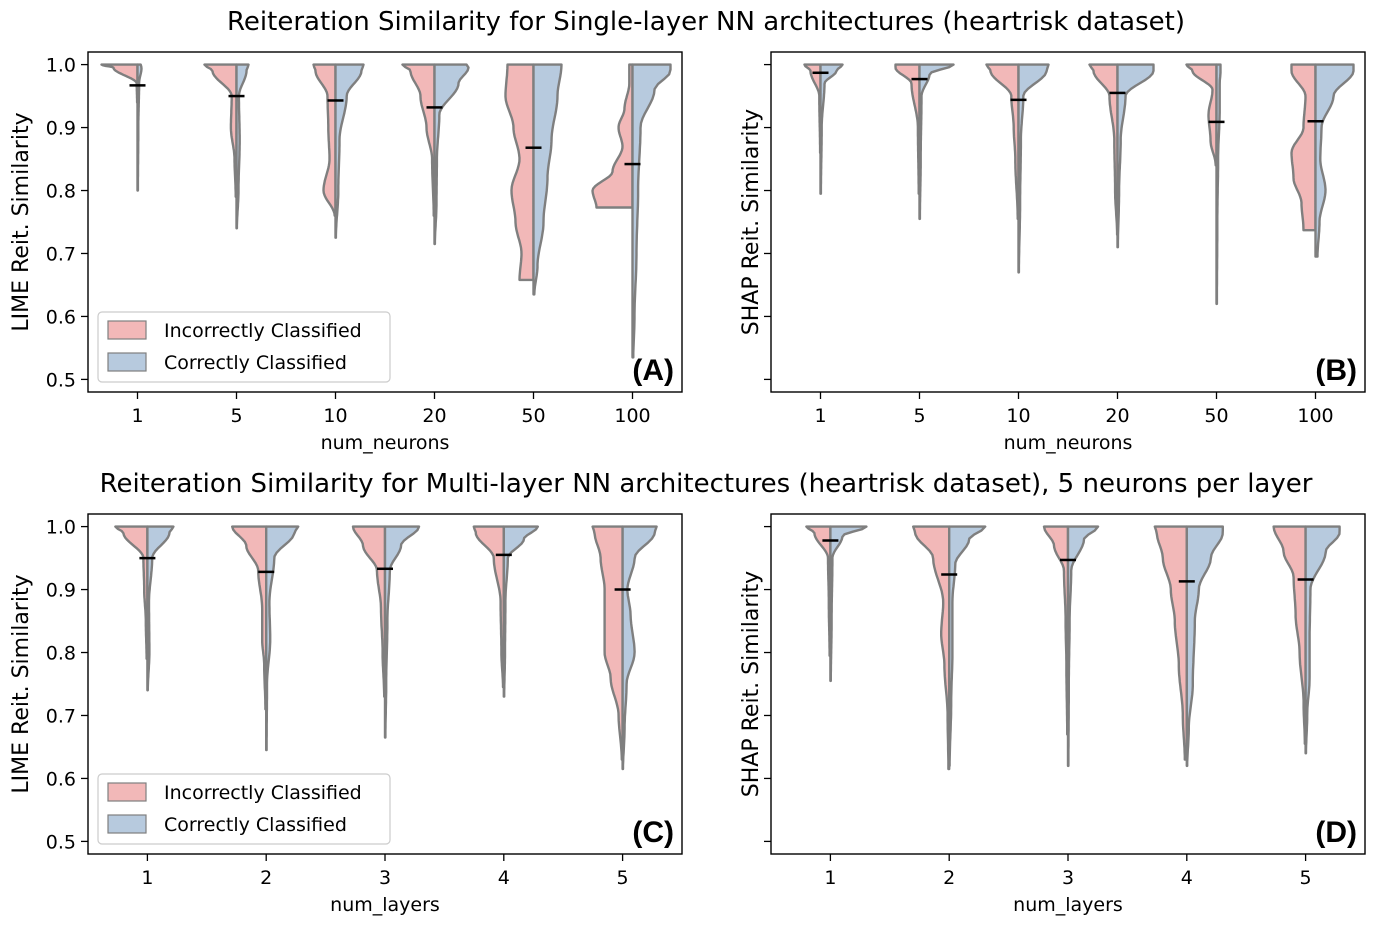 The width and height of the screenshot is (1395, 925). Describe the element at coordinates (61, 654) in the screenshot. I see `y-tick-label: 0.8` at that location.